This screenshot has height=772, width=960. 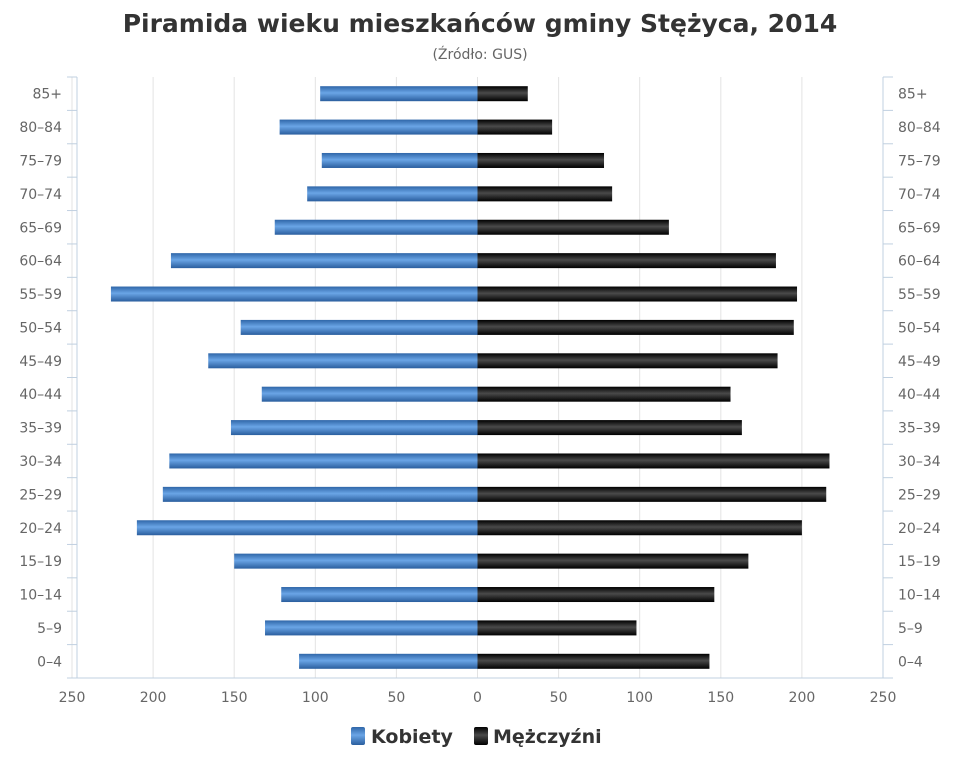 I want to click on y-tick-label-left: 75–79, so click(x=40, y=161).